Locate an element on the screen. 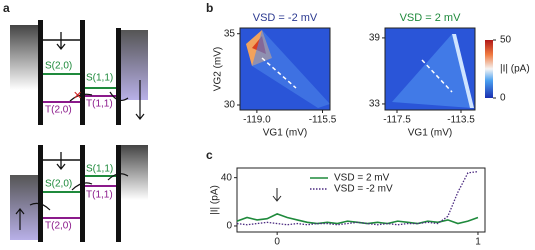 This screenshot has height=250, width=535. chart-title: VSD = -2 mV is located at coordinates (285, 18).